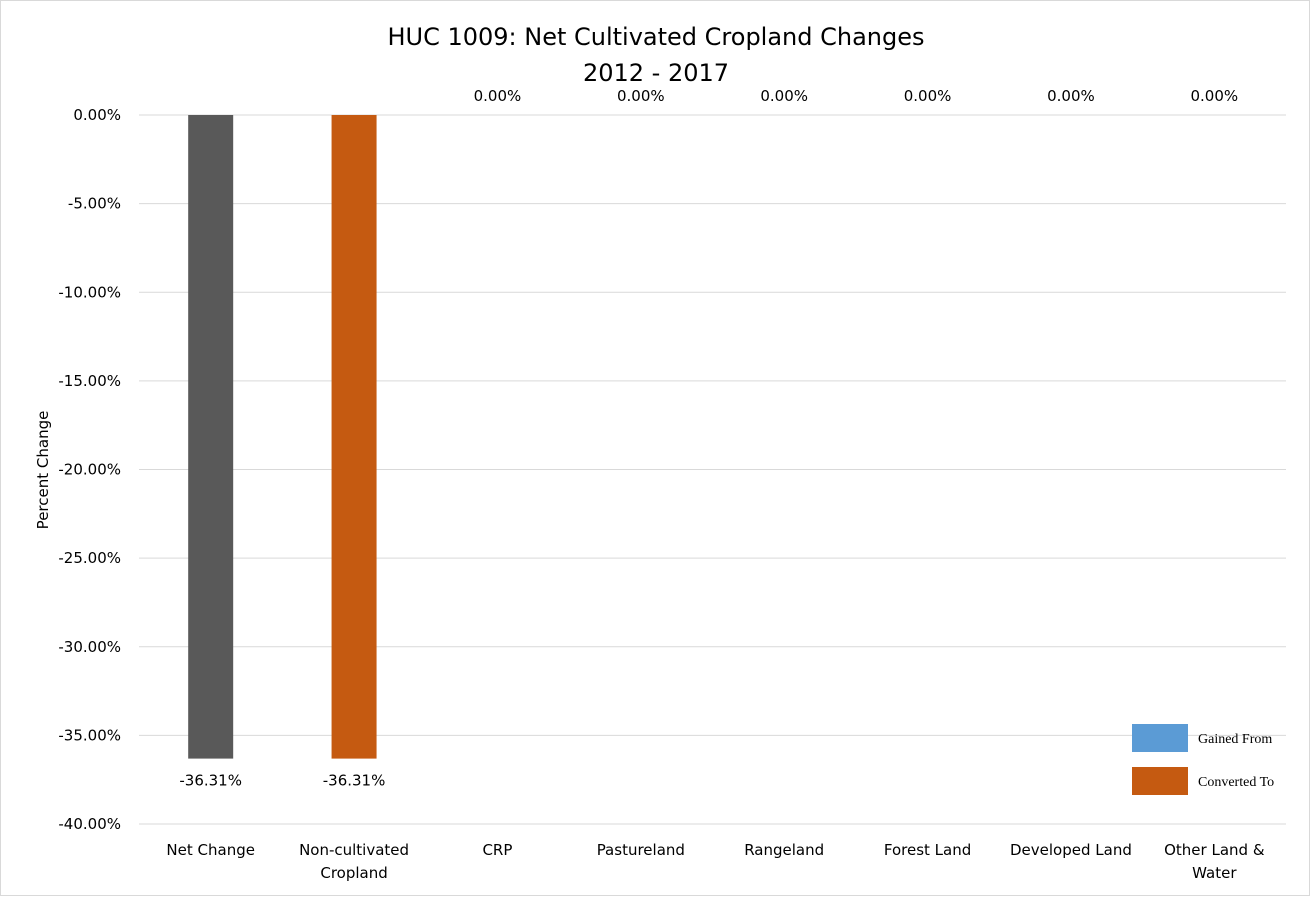  What do you see at coordinates (656, 73) in the screenshot?
I see `chart-subtitle: 2012 - 2017` at bounding box center [656, 73].